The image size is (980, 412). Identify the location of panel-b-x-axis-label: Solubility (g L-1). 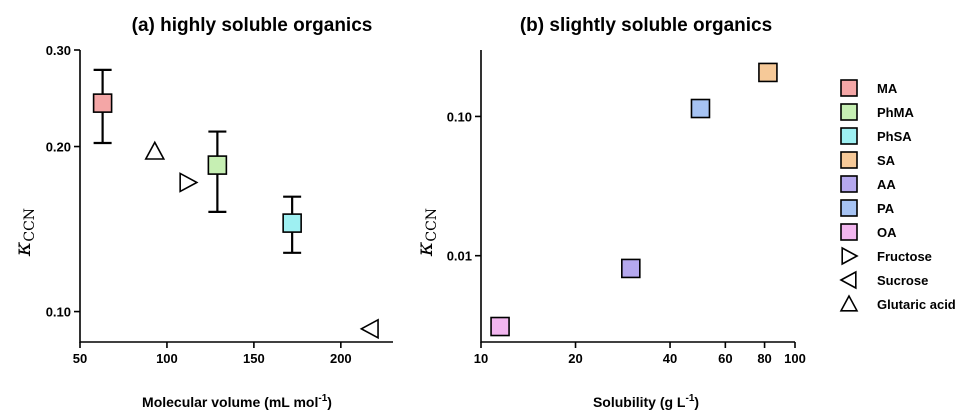
(646, 401).